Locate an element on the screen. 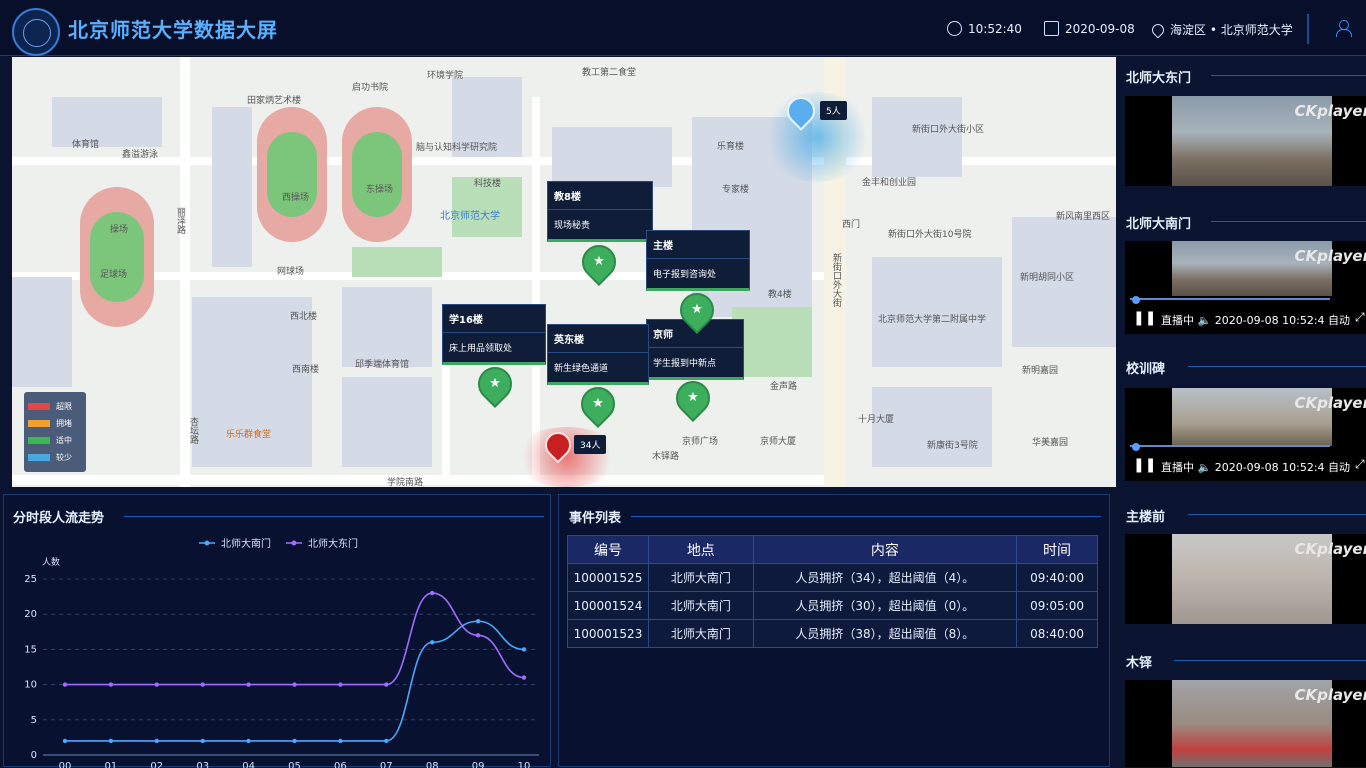 This screenshot has width=1366, height=768. x-tick-label: 00 is located at coordinates (65, 764).